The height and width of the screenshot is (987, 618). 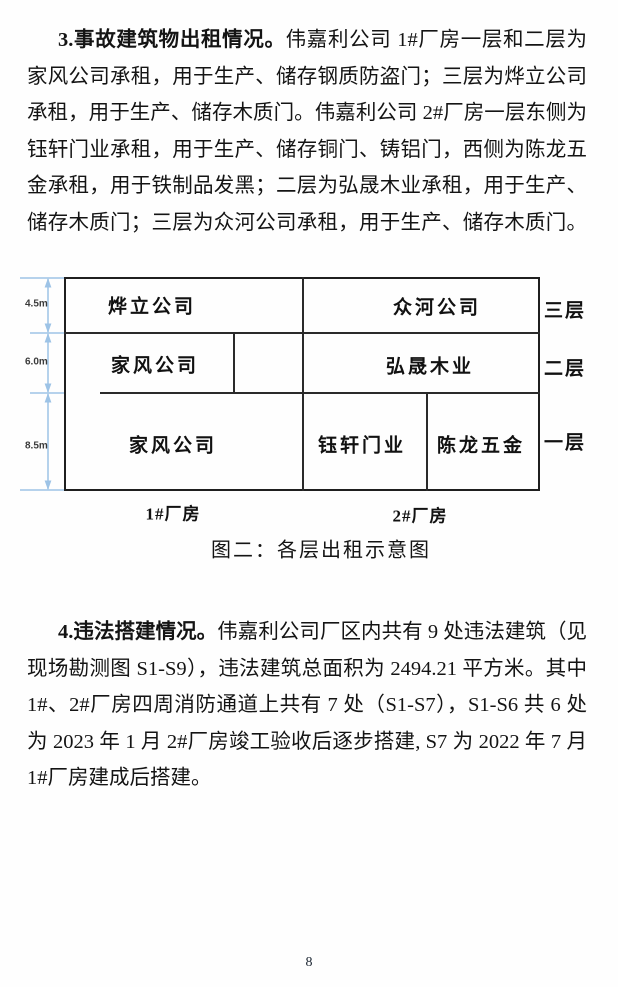 I want to click on section4-line: 1#厂房建成后搭建。, so click(x=119, y=778).